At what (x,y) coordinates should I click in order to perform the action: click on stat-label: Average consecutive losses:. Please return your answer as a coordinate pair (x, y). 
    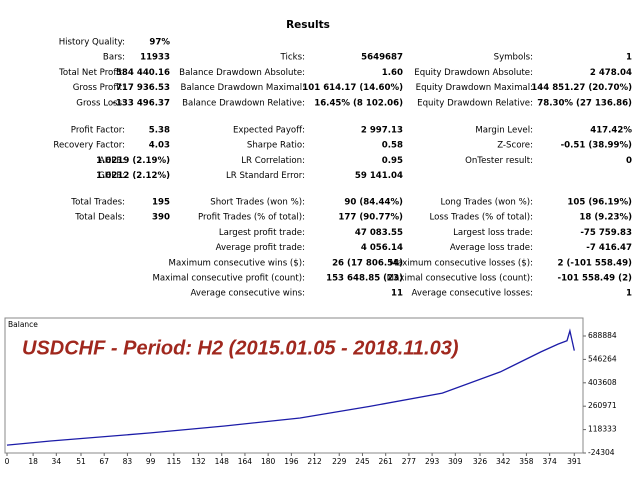
    Looking at the image, I should click on (472, 294).